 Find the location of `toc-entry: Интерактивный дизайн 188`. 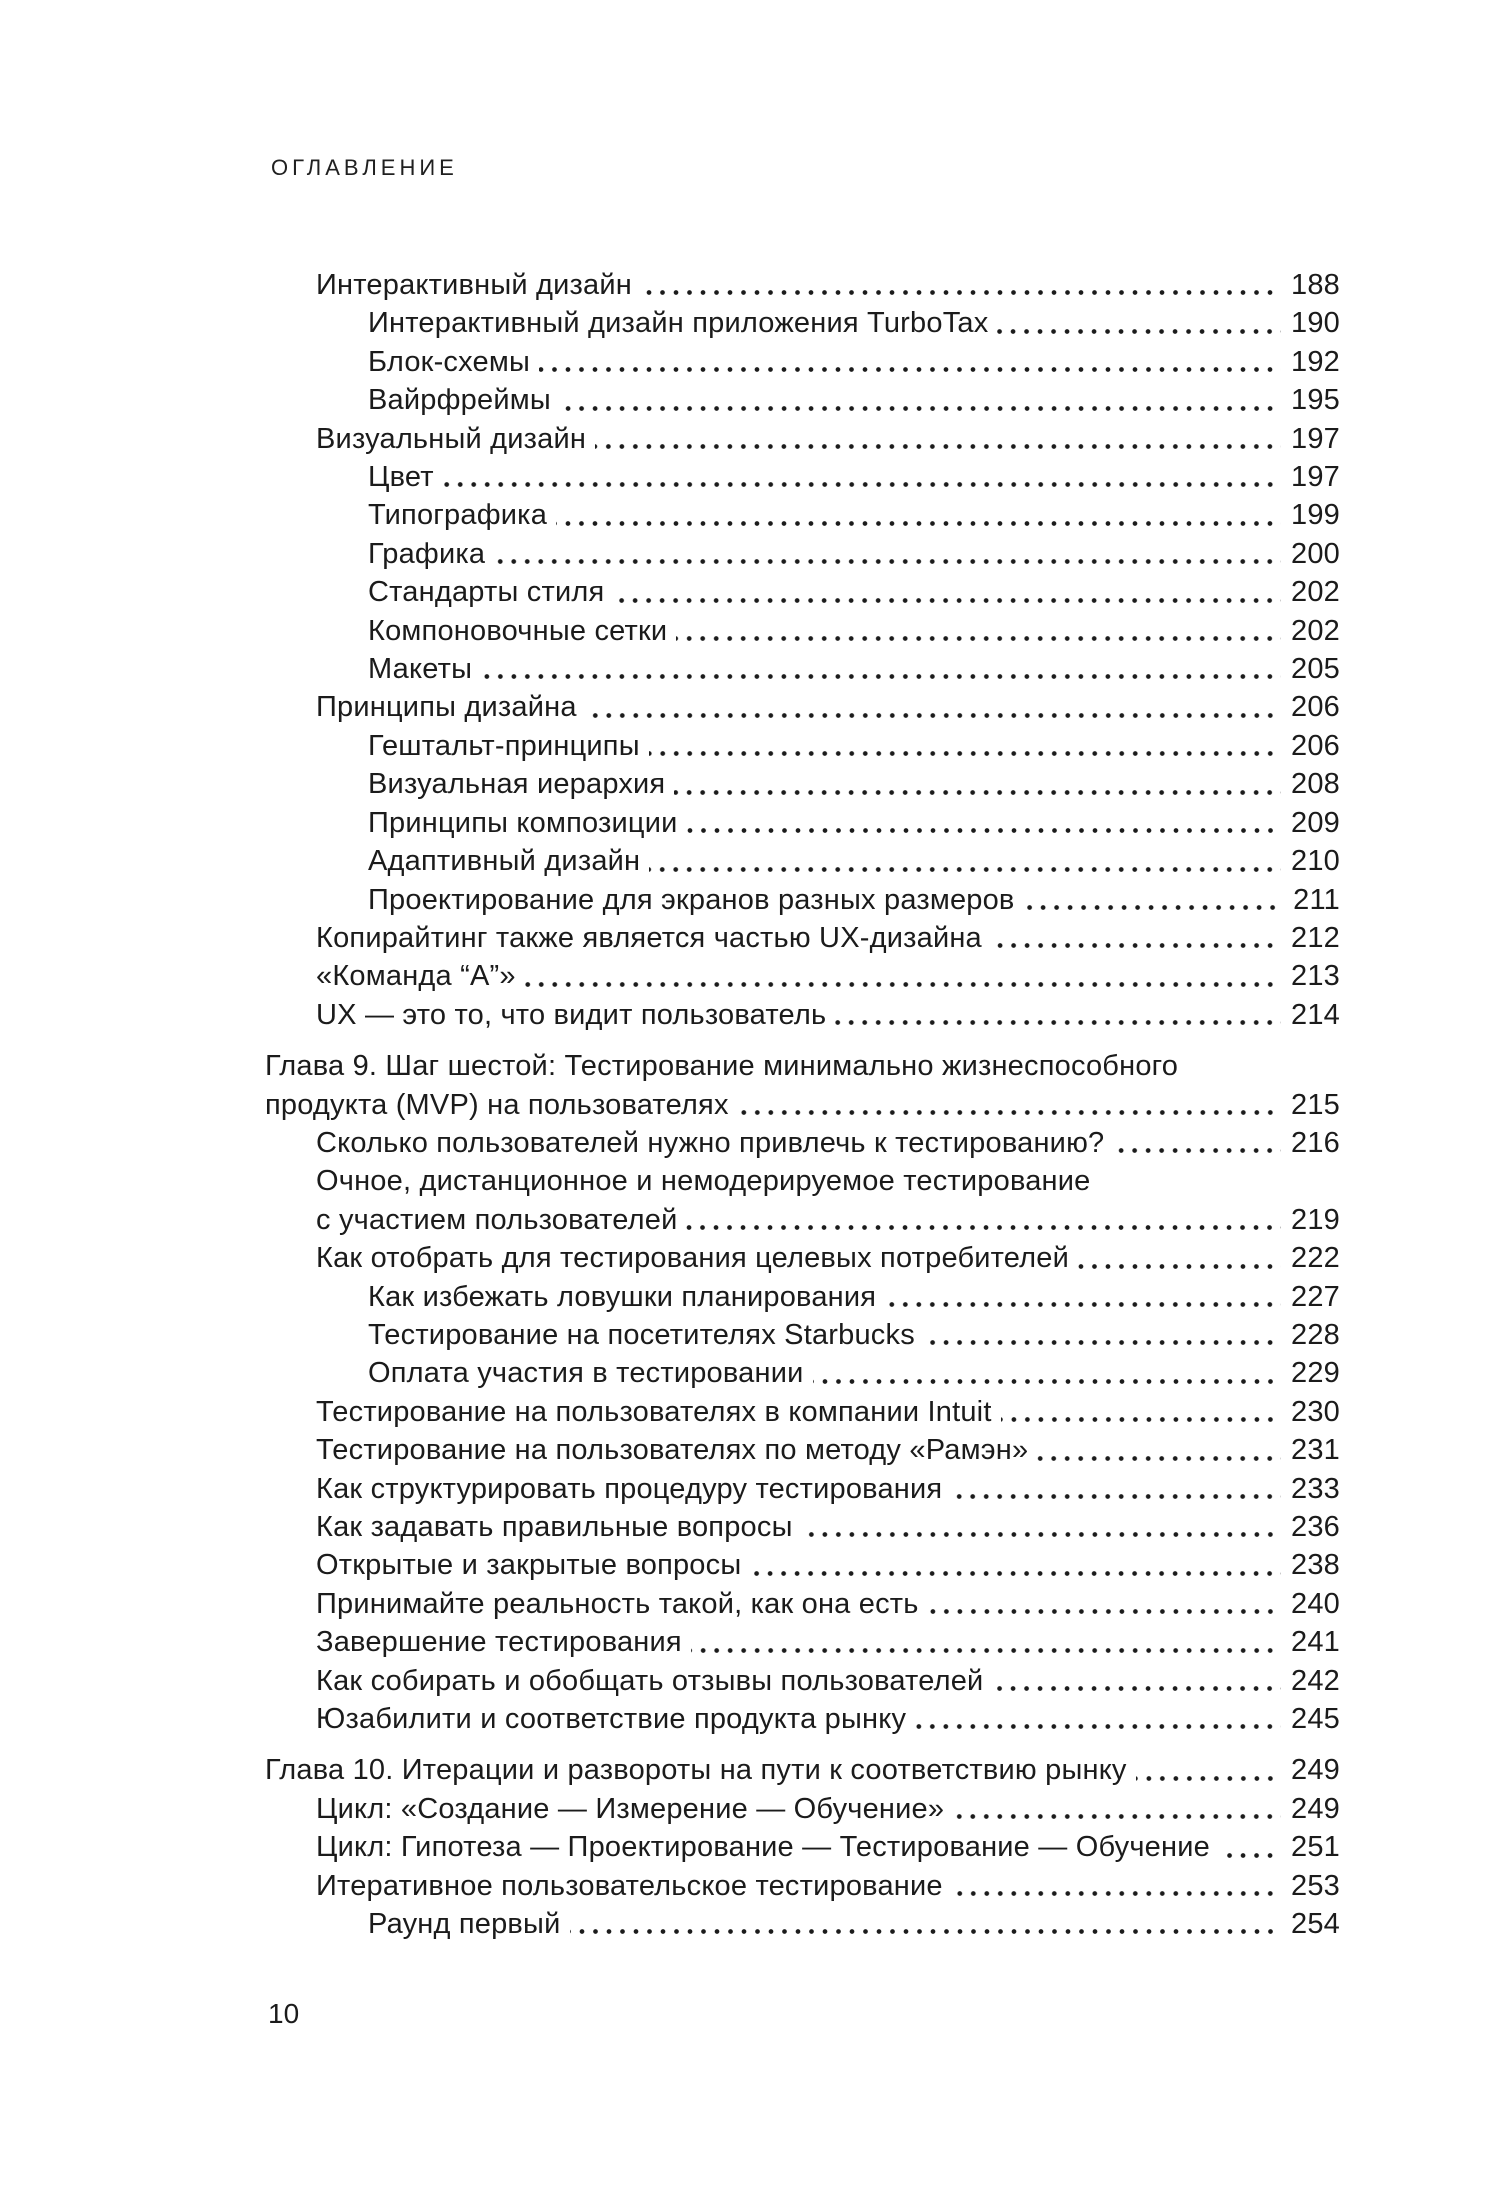

toc-entry: Интерактивный дизайн 188 is located at coordinates (802, 285).